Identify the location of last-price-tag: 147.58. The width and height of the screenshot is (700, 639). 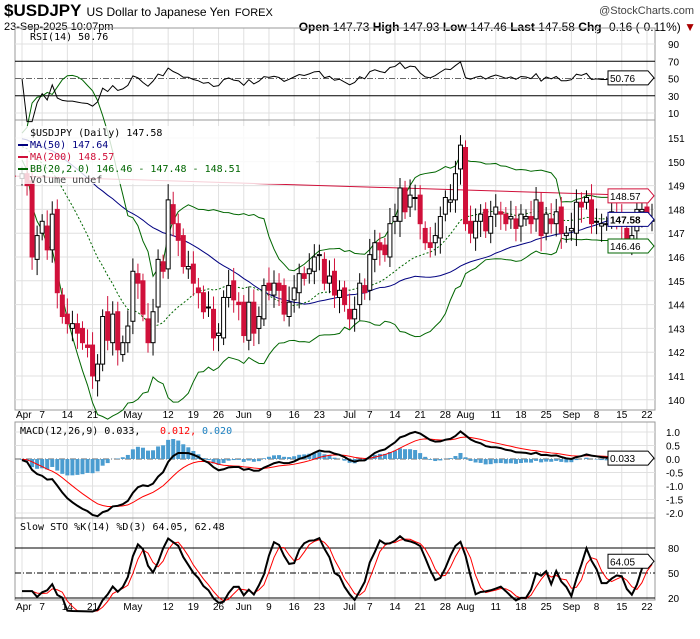
(625, 220).